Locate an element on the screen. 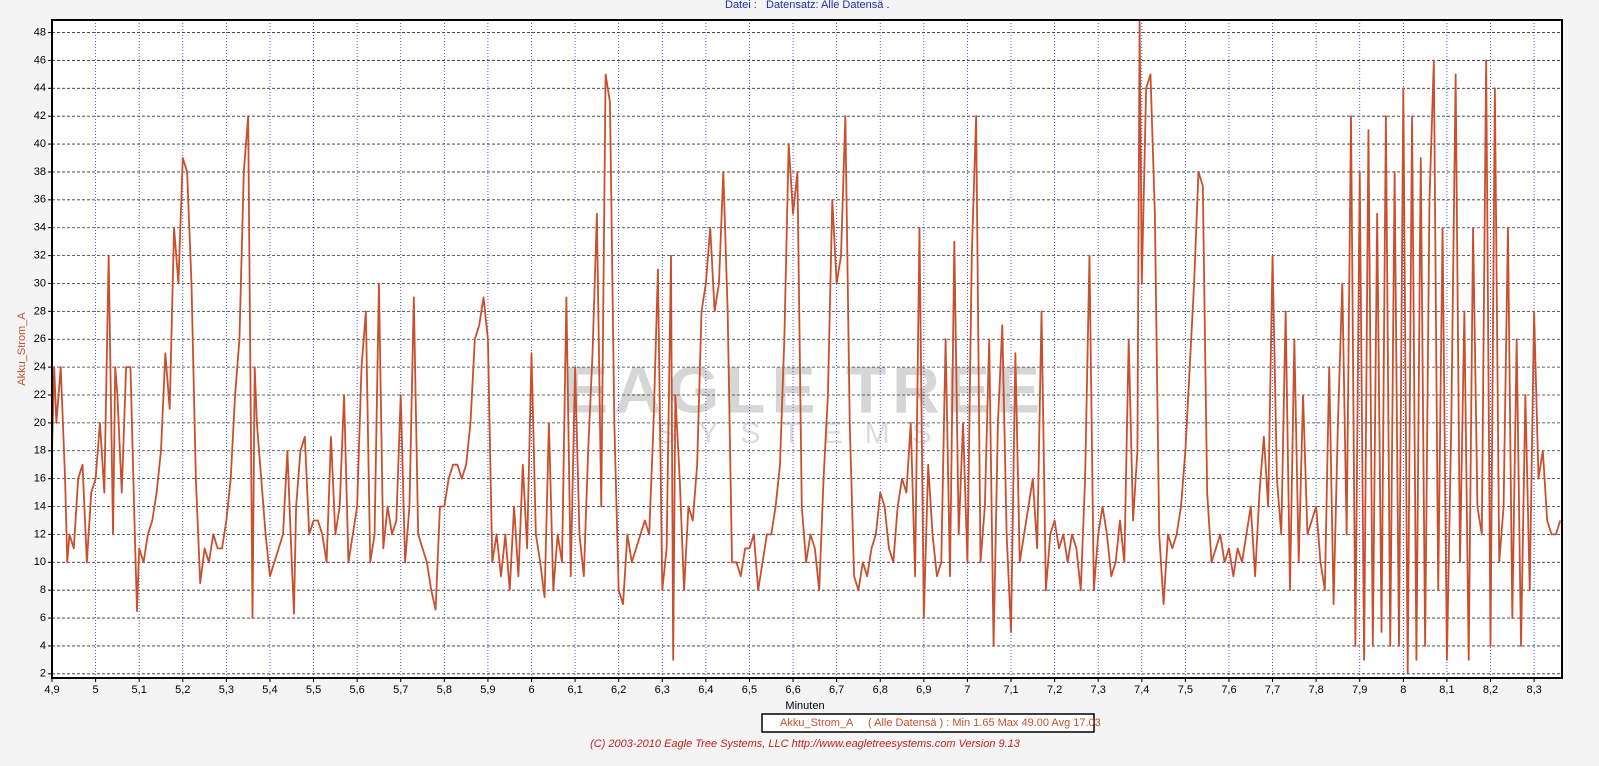 The height and width of the screenshot is (766, 1599). x-tick-label: 7,4 is located at coordinates (1141, 690).